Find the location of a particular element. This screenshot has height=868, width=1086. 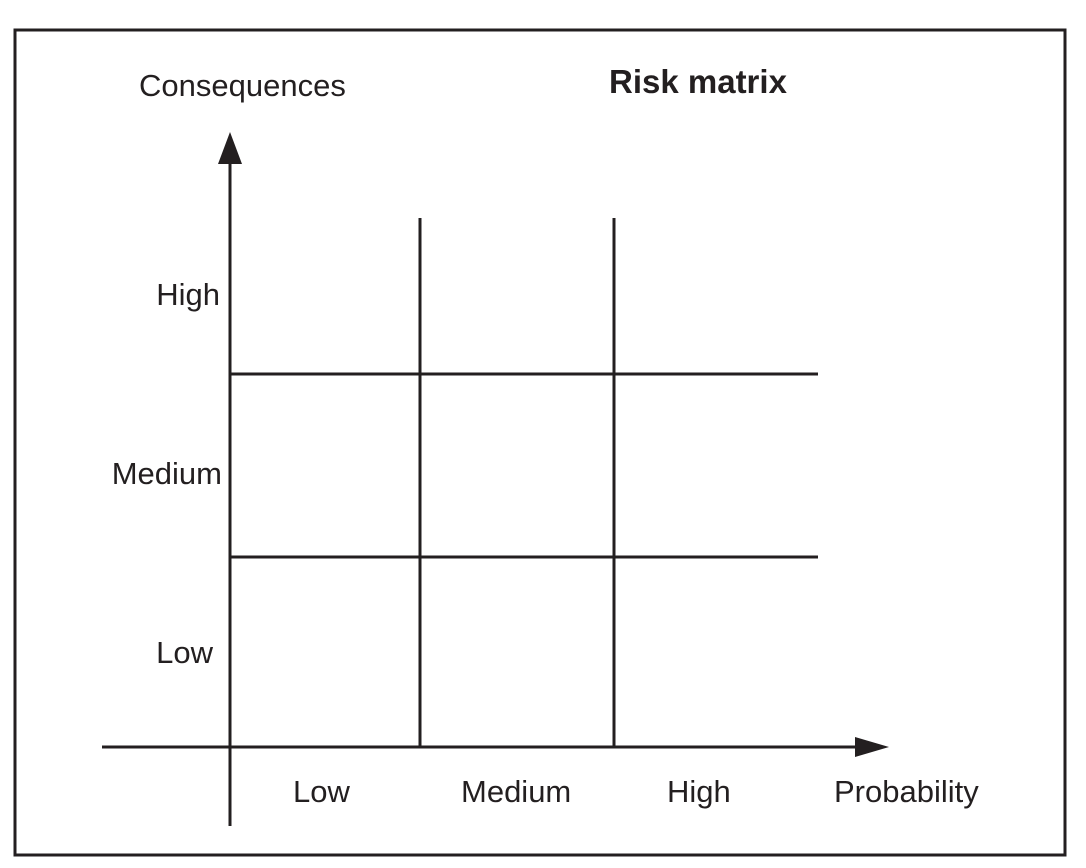

x-level-low: Low is located at coordinates (321, 791).